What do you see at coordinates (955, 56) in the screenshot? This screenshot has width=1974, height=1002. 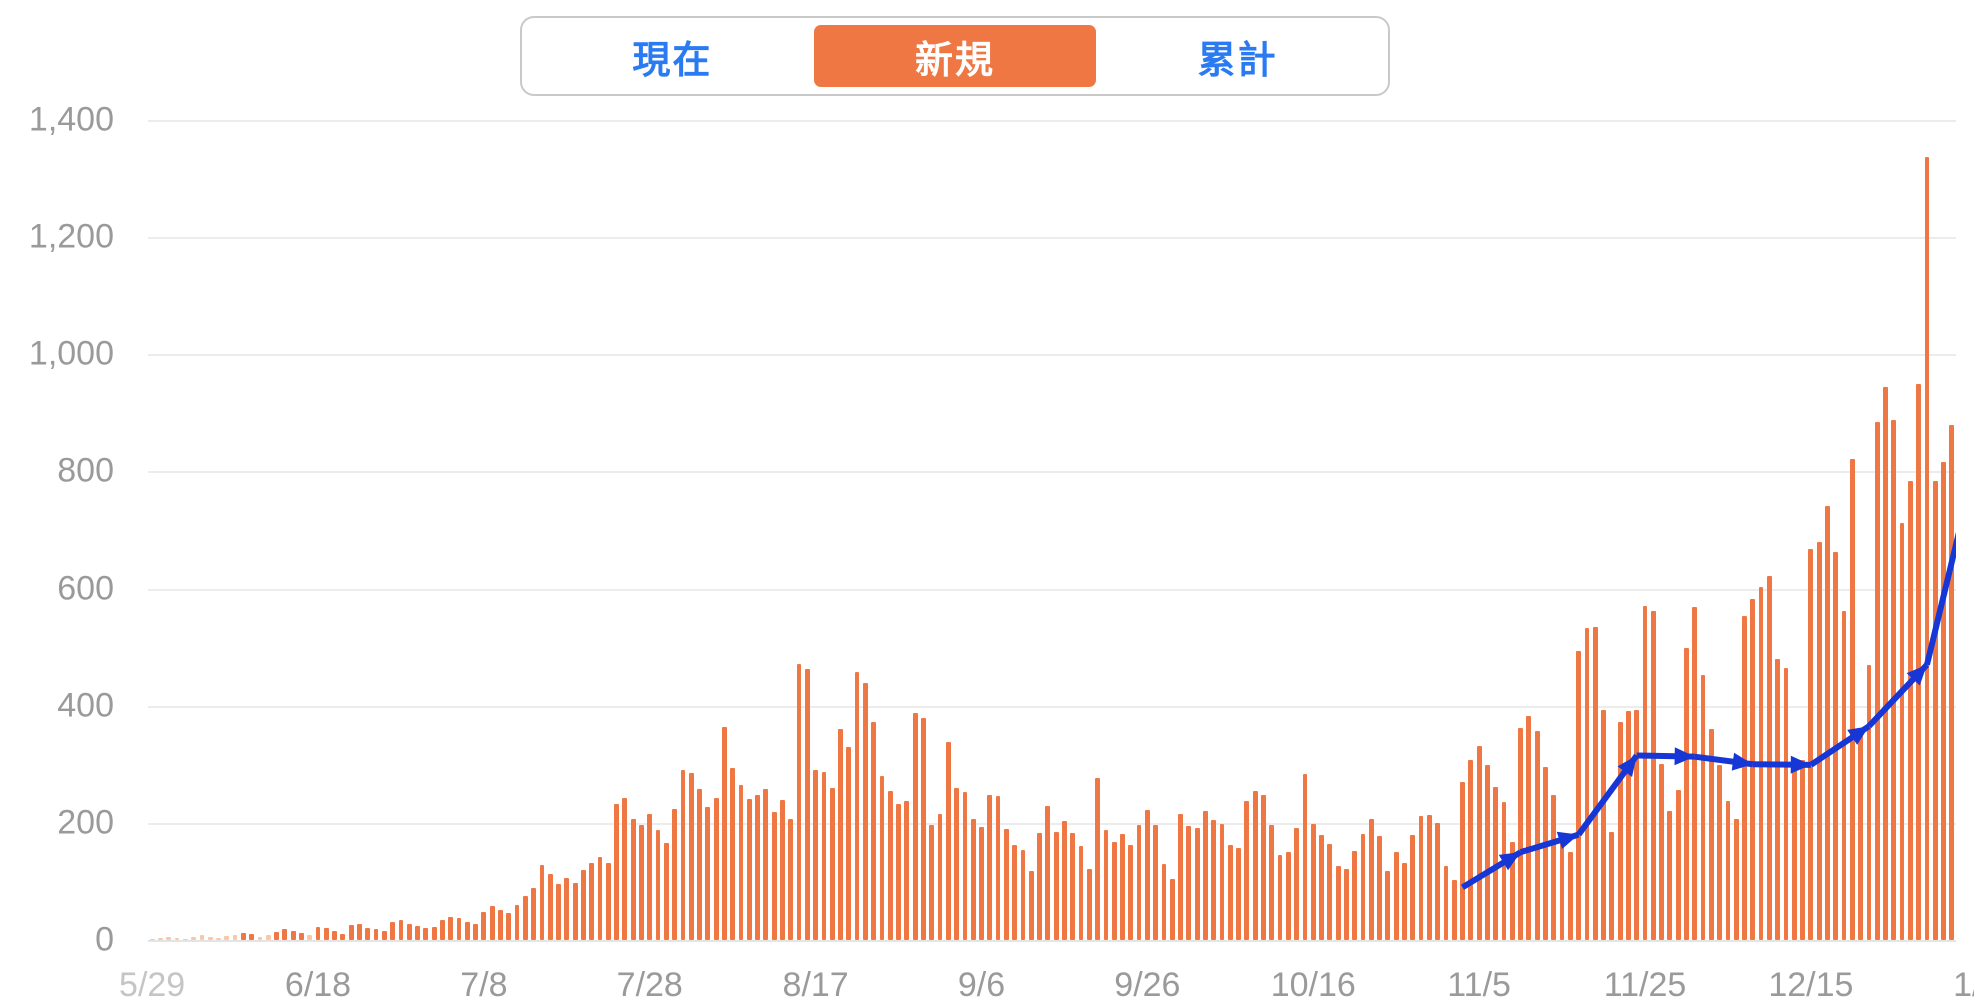 I see `tab-shinki: 新規` at bounding box center [955, 56].